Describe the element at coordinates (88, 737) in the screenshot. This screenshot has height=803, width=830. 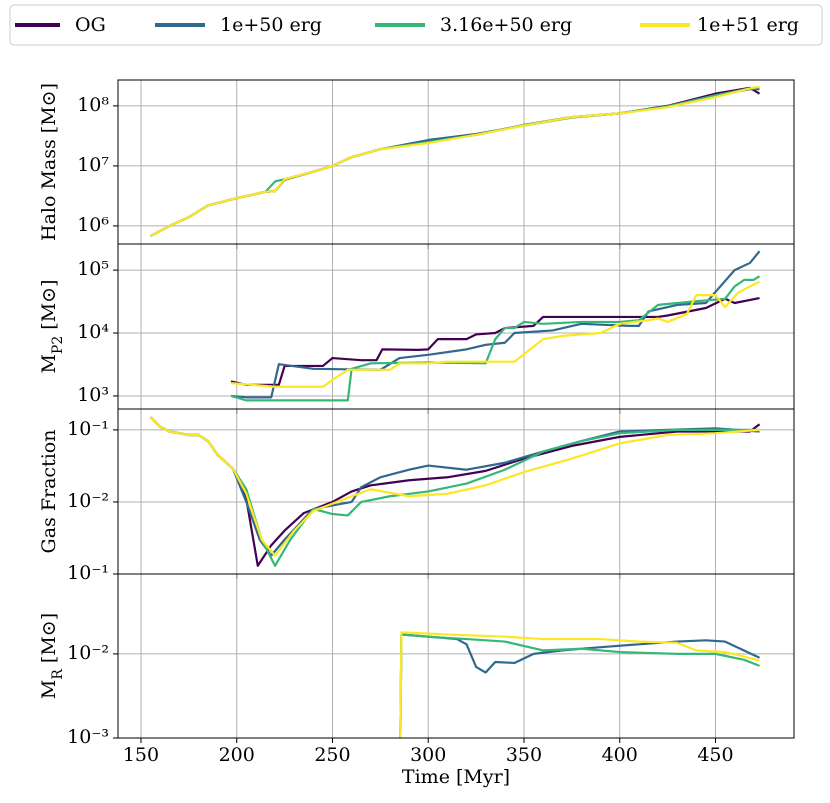
I see `y-tick-label: 10⁻³` at that location.